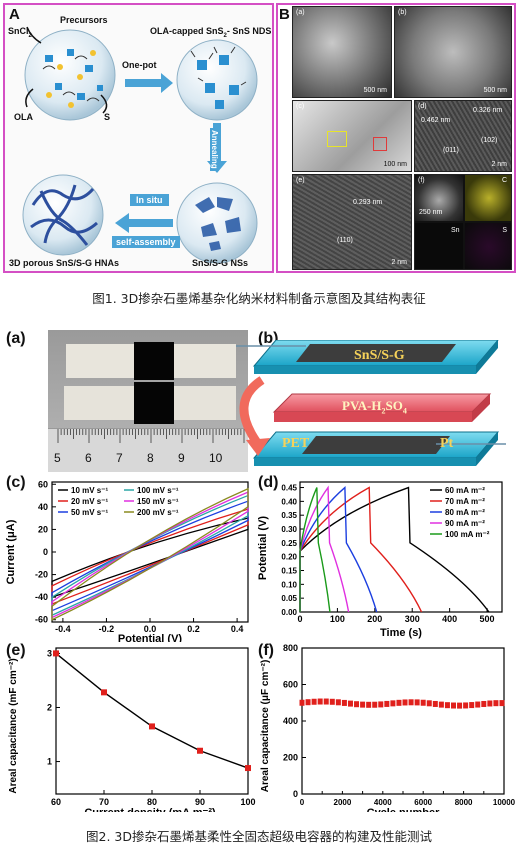  What do you see at coordinates (57, 458) in the screenshot?
I see `ruler-number: 5` at bounding box center [57, 458].